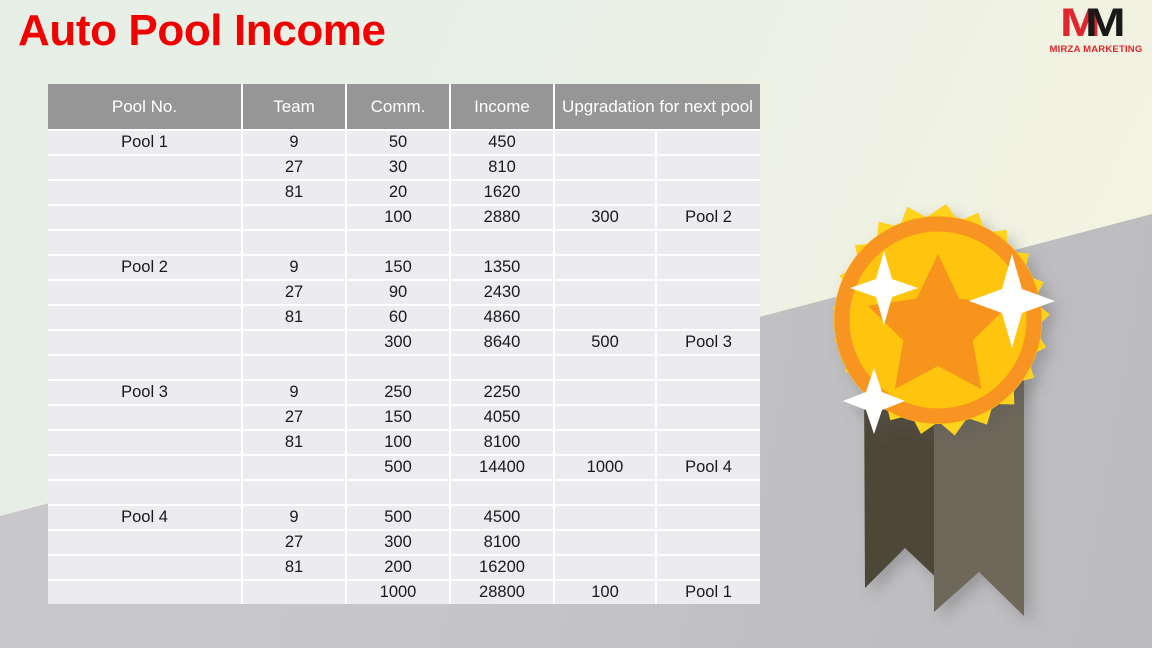 The width and height of the screenshot is (1152, 648). I want to click on cell-upgrade-pool: Pool 3, so click(708, 343).